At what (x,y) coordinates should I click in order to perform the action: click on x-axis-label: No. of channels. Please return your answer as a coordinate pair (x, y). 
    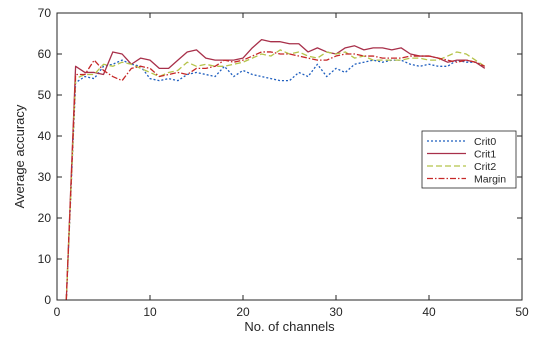
    Looking at the image, I should click on (289, 326).